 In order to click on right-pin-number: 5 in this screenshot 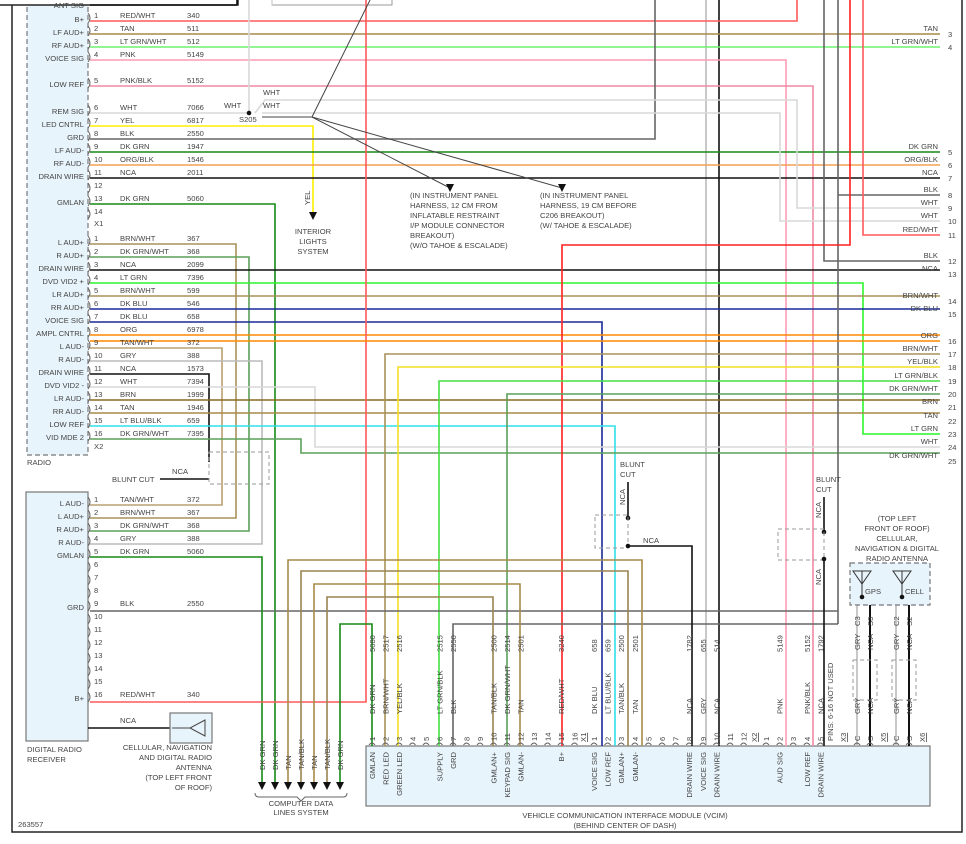, I will do `click(950, 152)`.